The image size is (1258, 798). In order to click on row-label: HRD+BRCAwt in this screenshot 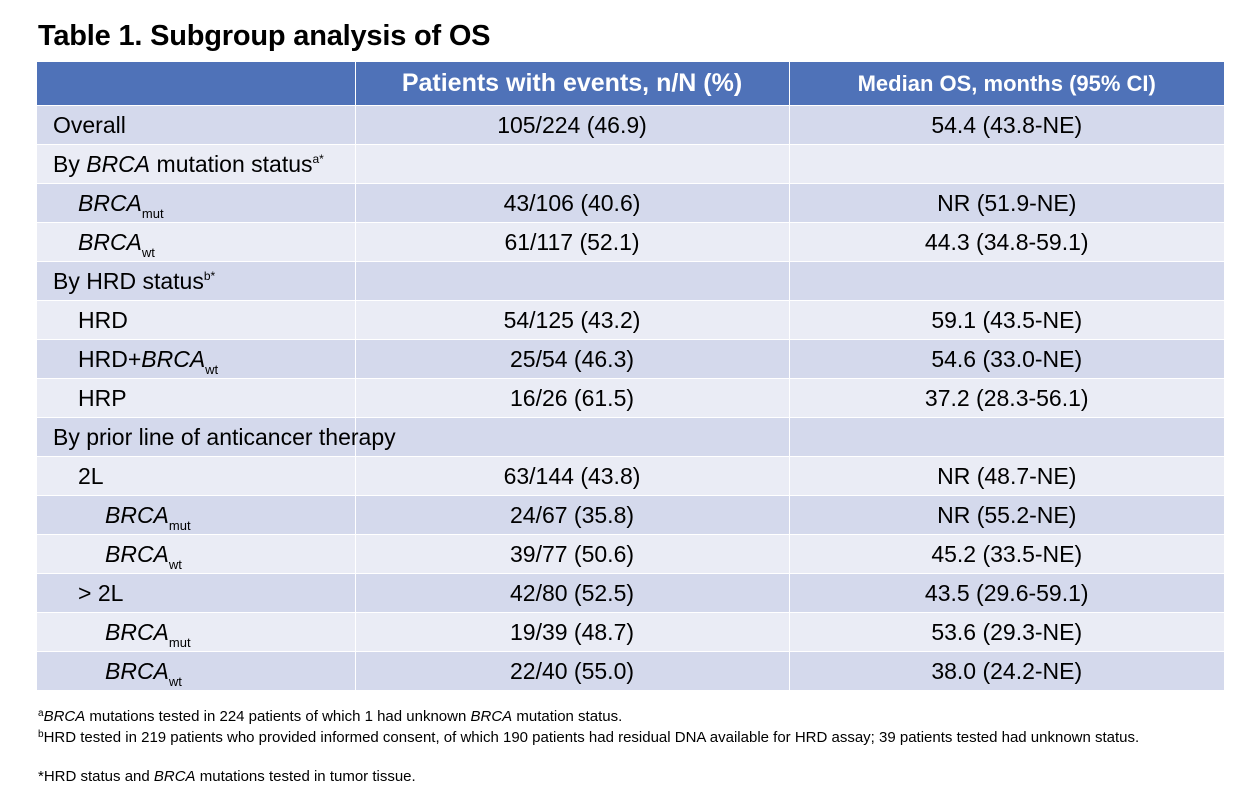, I will do `click(196, 359)`.